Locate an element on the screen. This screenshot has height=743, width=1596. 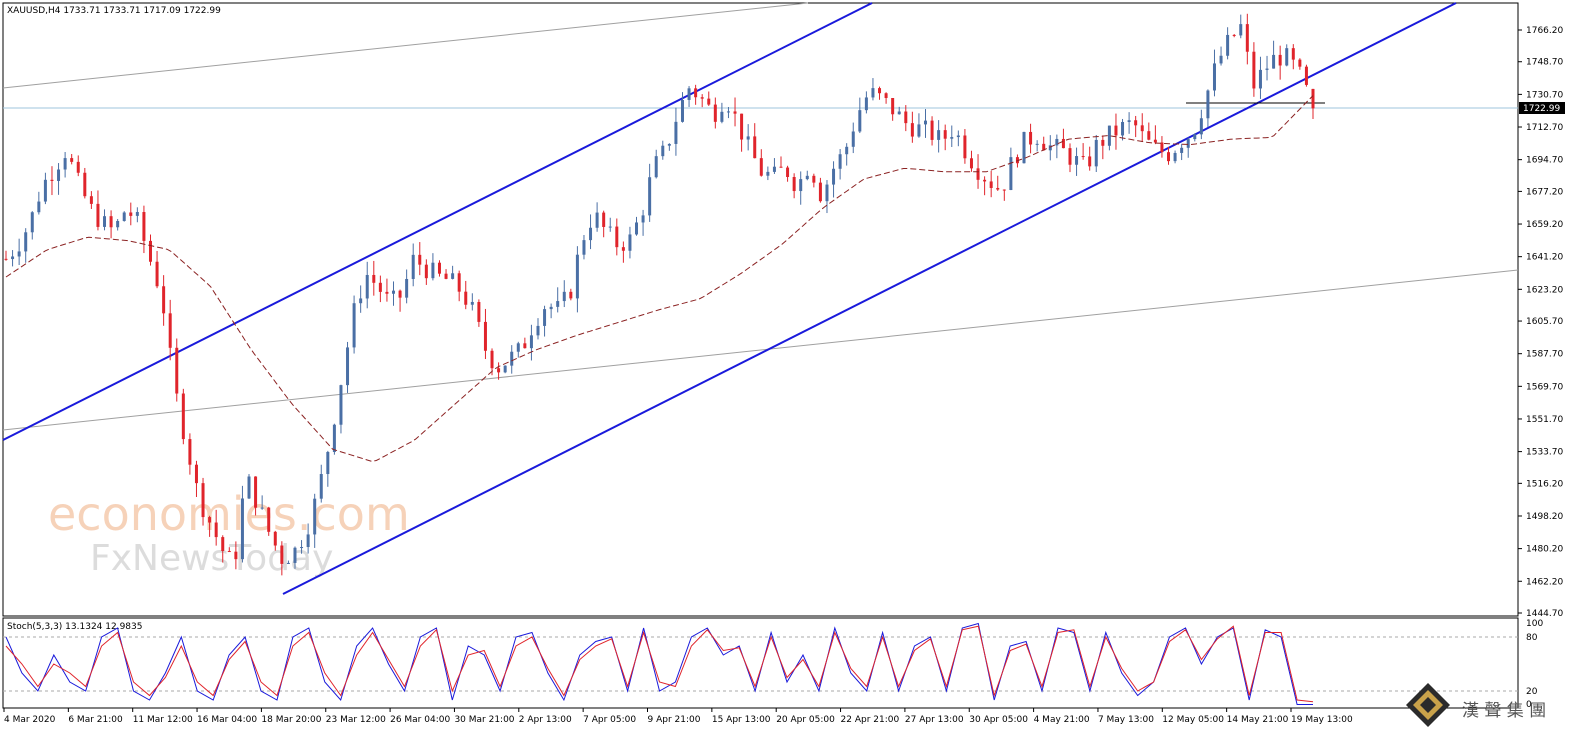
stoch-signal-line is located at coordinates (659, 664).